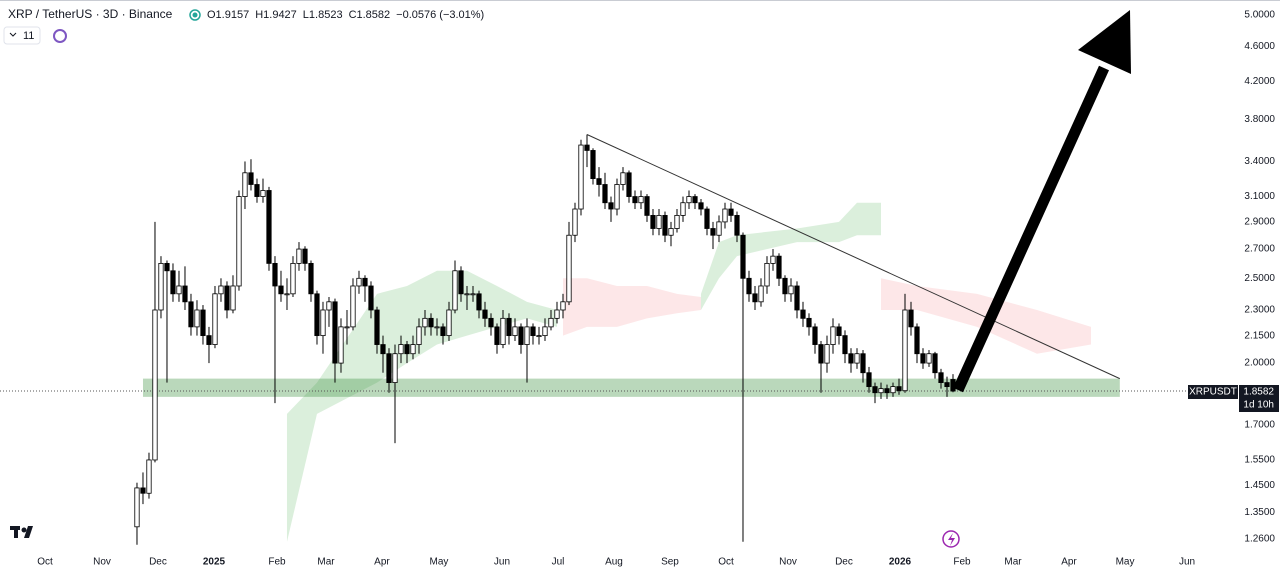  What do you see at coordinates (158, 562) in the screenshot?
I see `x-tick-label: Dec` at bounding box center [158, 562].